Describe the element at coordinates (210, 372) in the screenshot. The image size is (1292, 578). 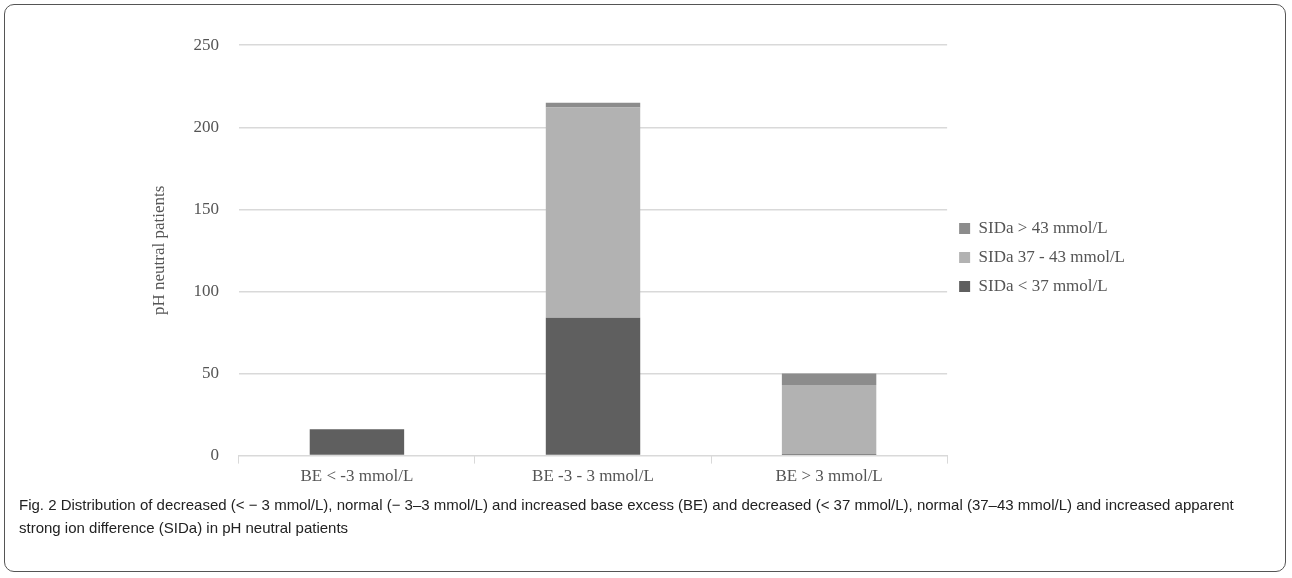
I see `y-tick-label: 50` at that location.